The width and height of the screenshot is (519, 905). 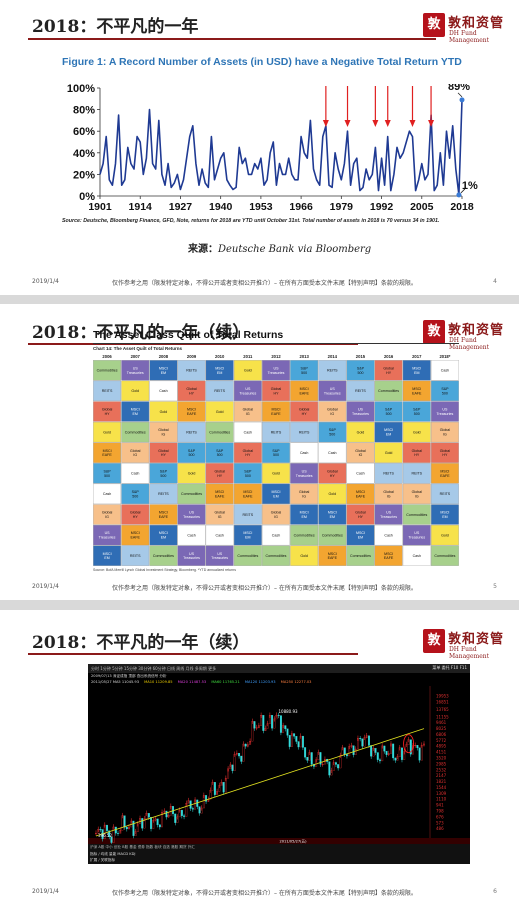 I want to click on price-axis-label: 1309, so click(x=441, y=793).